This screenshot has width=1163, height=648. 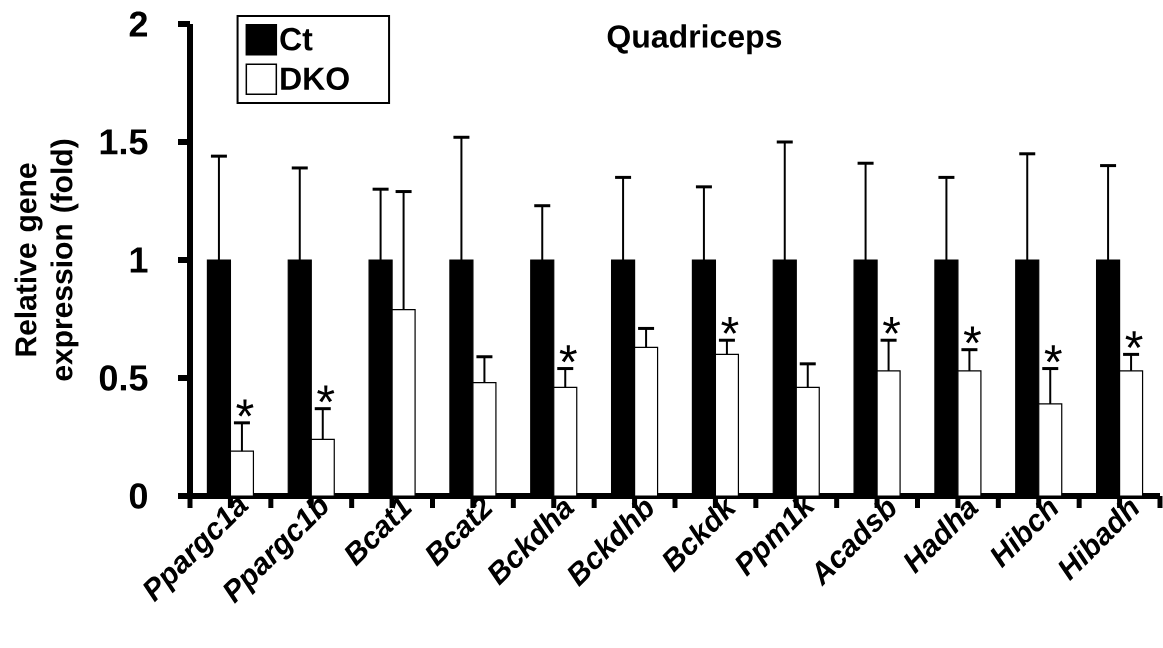 What do you see at coordinates (123, 378) in the screenshot?
I see `y-tick-label: 0.5` at bounding box center [123, 378].